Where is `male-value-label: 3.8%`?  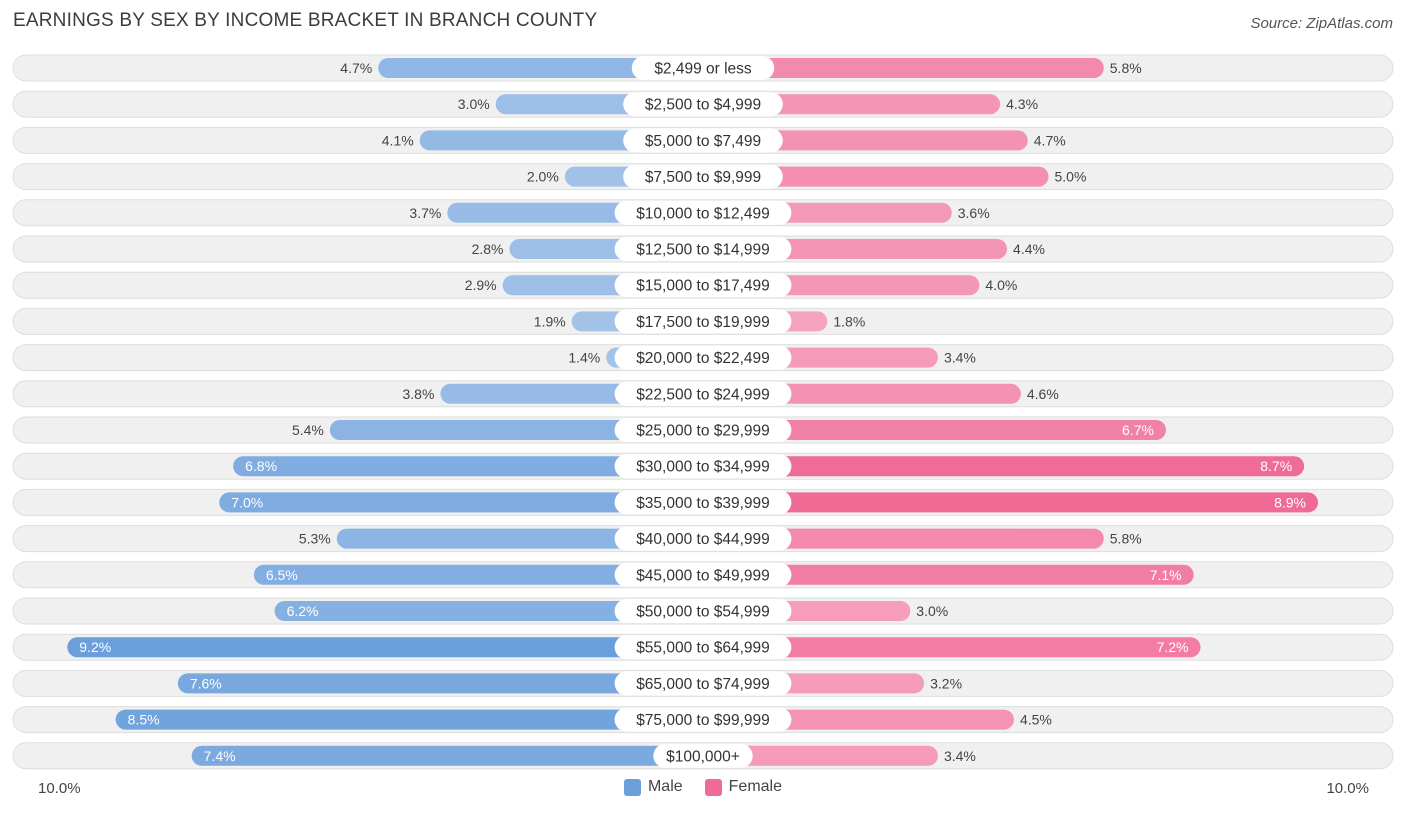
male-value-label: 3.8% is located at coordinates (418, 394).